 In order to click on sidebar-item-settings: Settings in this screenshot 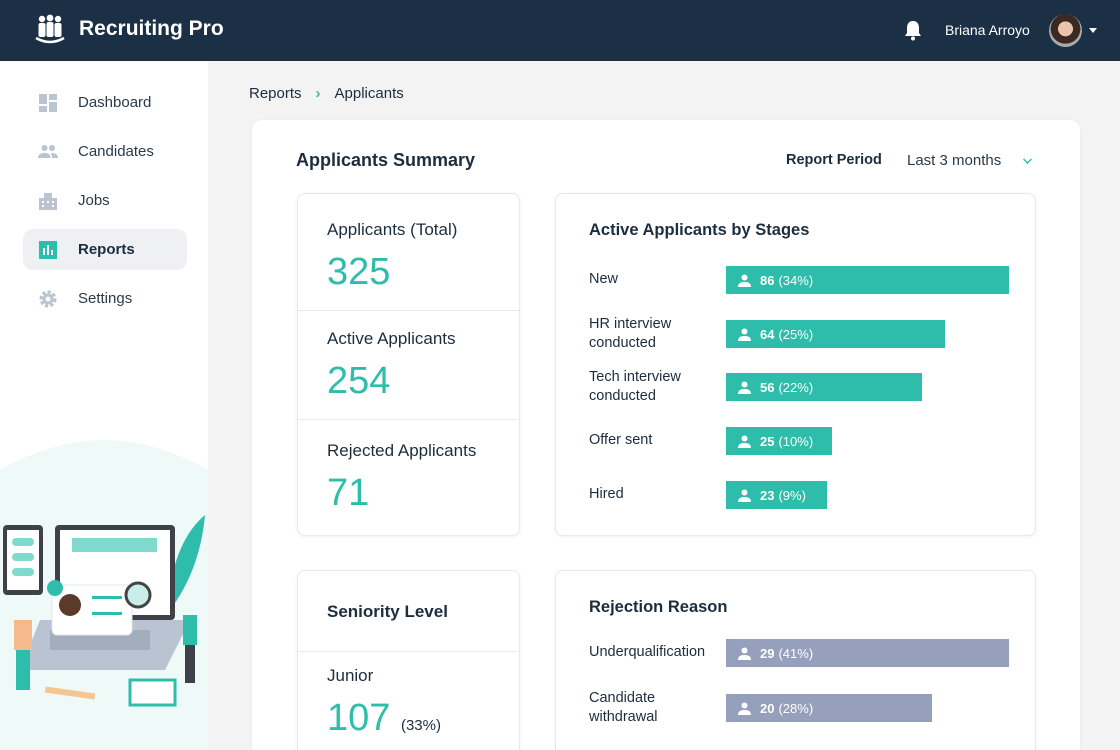, I will do `click(105, 298)`.